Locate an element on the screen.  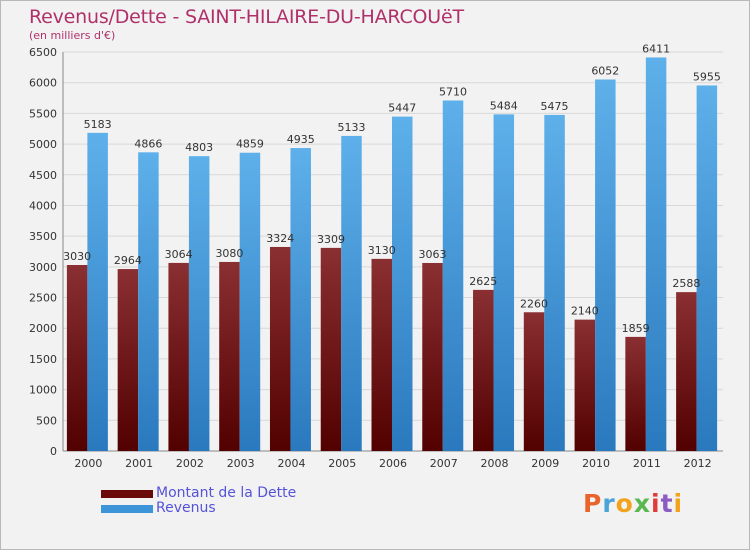
y-tick-label: 0 is located at coordinates (53, 451).